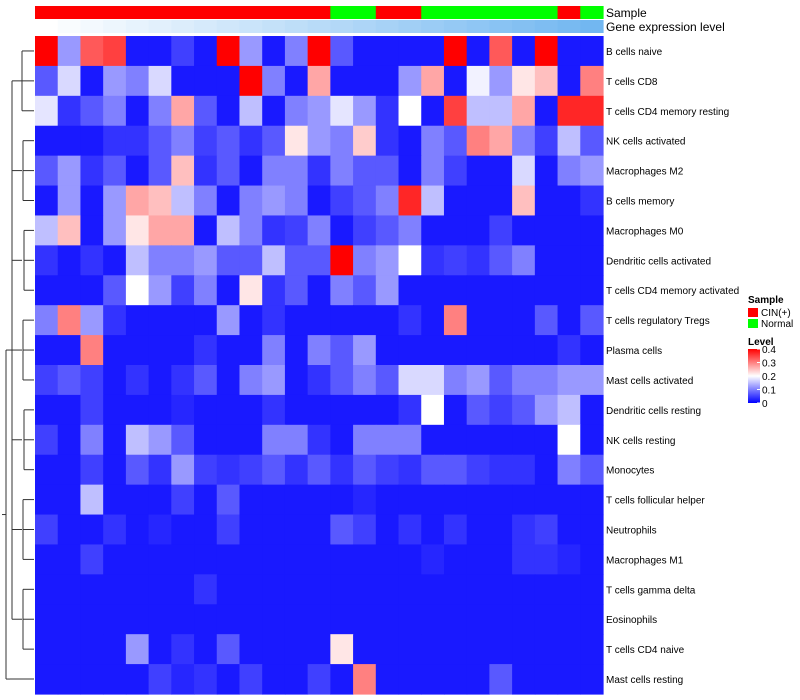 Image resolution: width=800 pixels, height=700 pixels. Describe the element at coordinates (658, 261) in the screenshot. I see `row-label: Dendritic cells activated` at that location.